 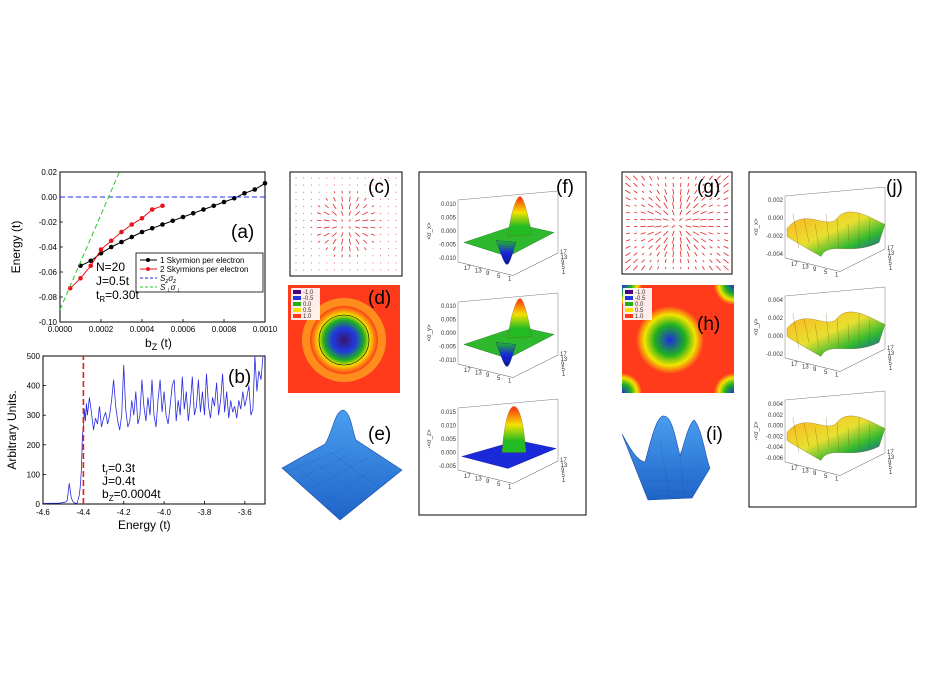 What do you see at coordinates (48, 297) in the screenshot?
I see `a-ytick-label: -0.08` at bounding box center [48, 297].